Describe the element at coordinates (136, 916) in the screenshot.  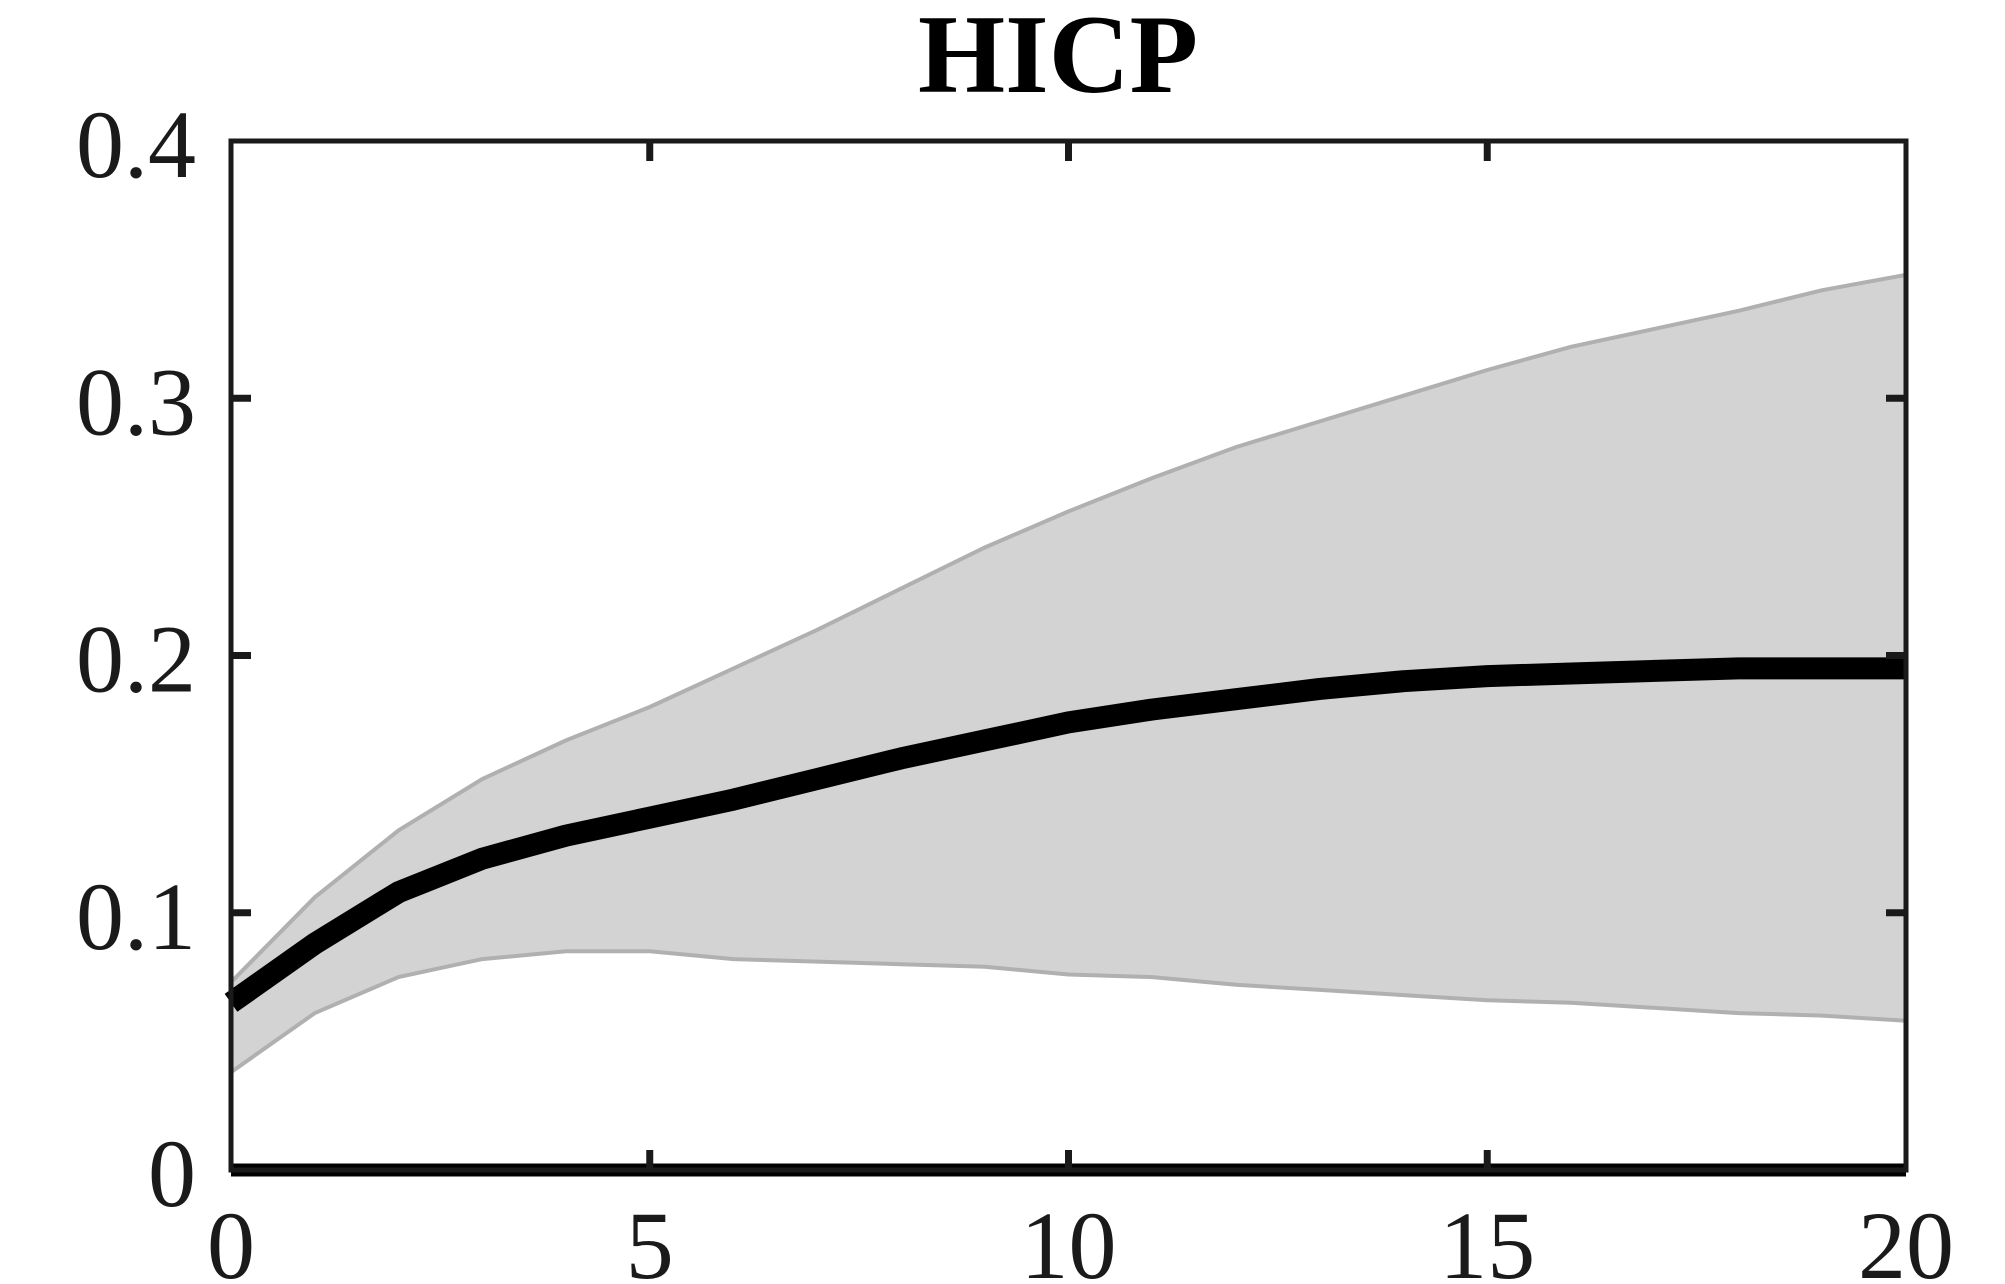
I see `y-tick-label: 0.1` at that location.